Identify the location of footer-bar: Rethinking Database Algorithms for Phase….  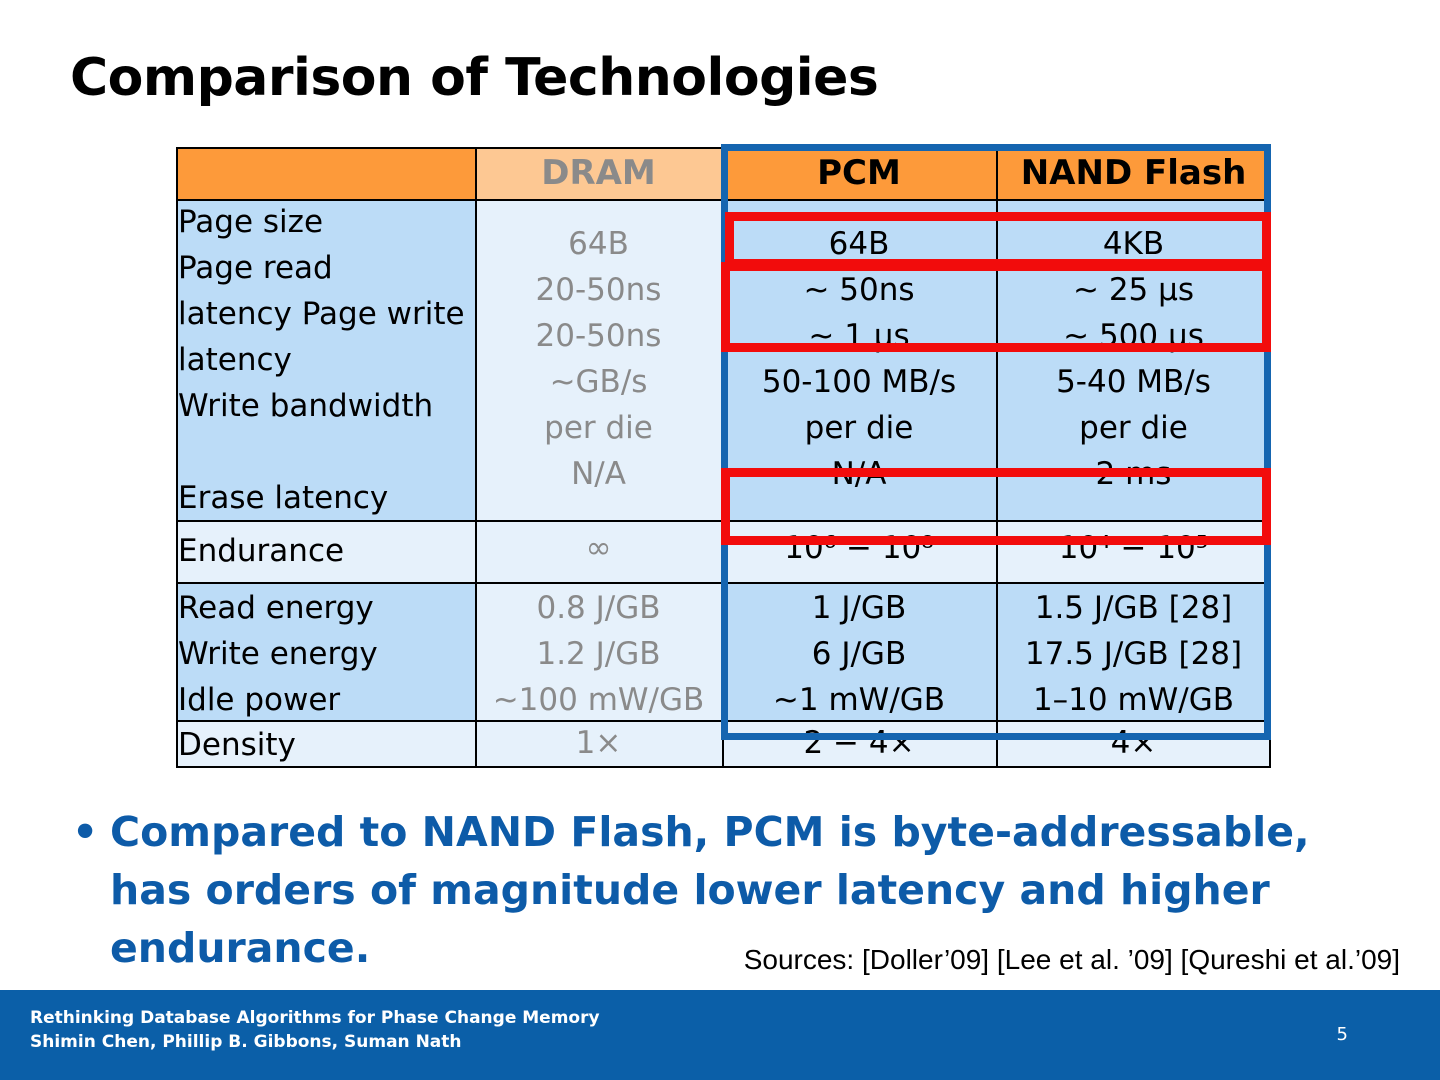
(720, 1035).